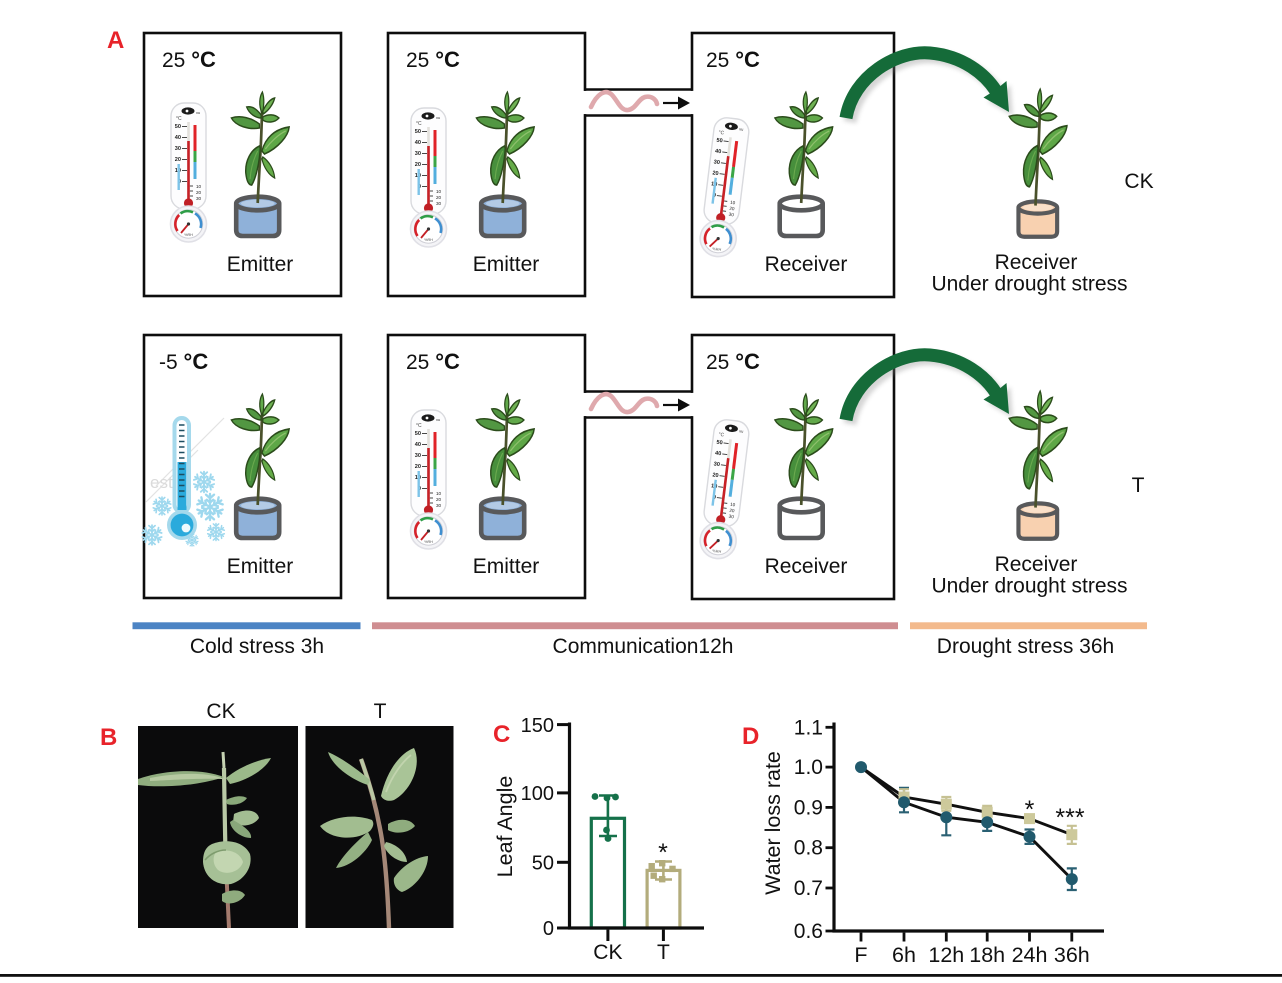 The width and height of the screenshot is (1282, 983). I want to click on svg-text: F, so click(860, 955).